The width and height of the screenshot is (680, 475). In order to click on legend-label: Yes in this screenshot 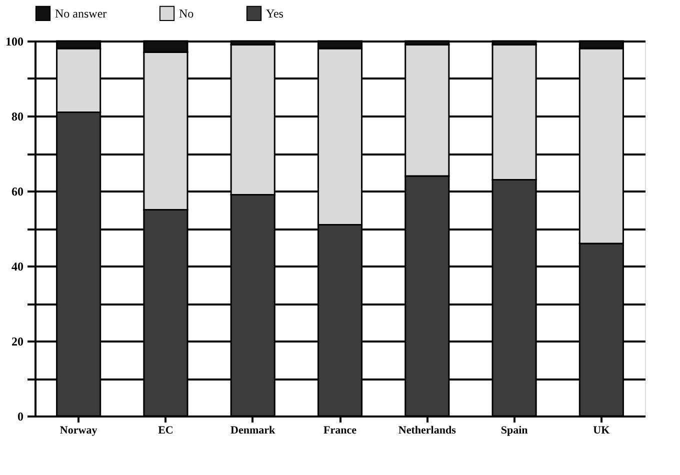, I will do `click(275, 13)`.